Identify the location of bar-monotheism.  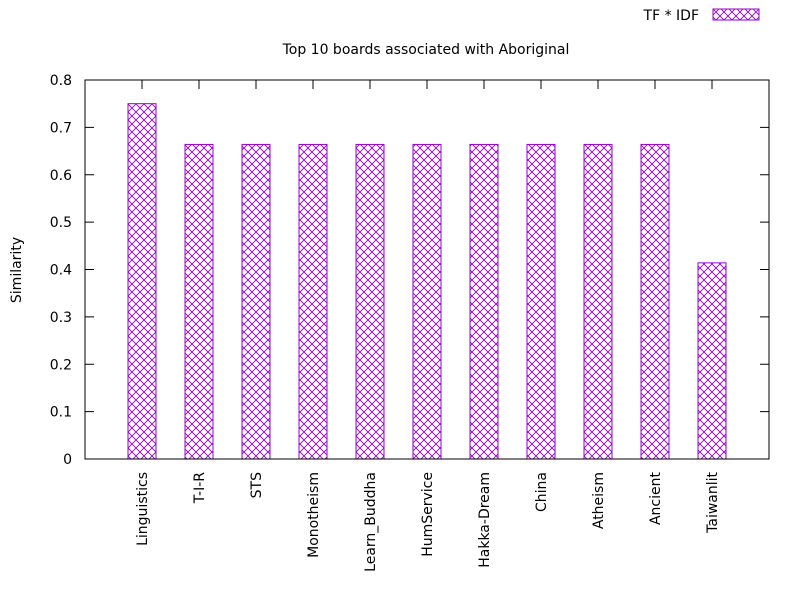
(313, 301).